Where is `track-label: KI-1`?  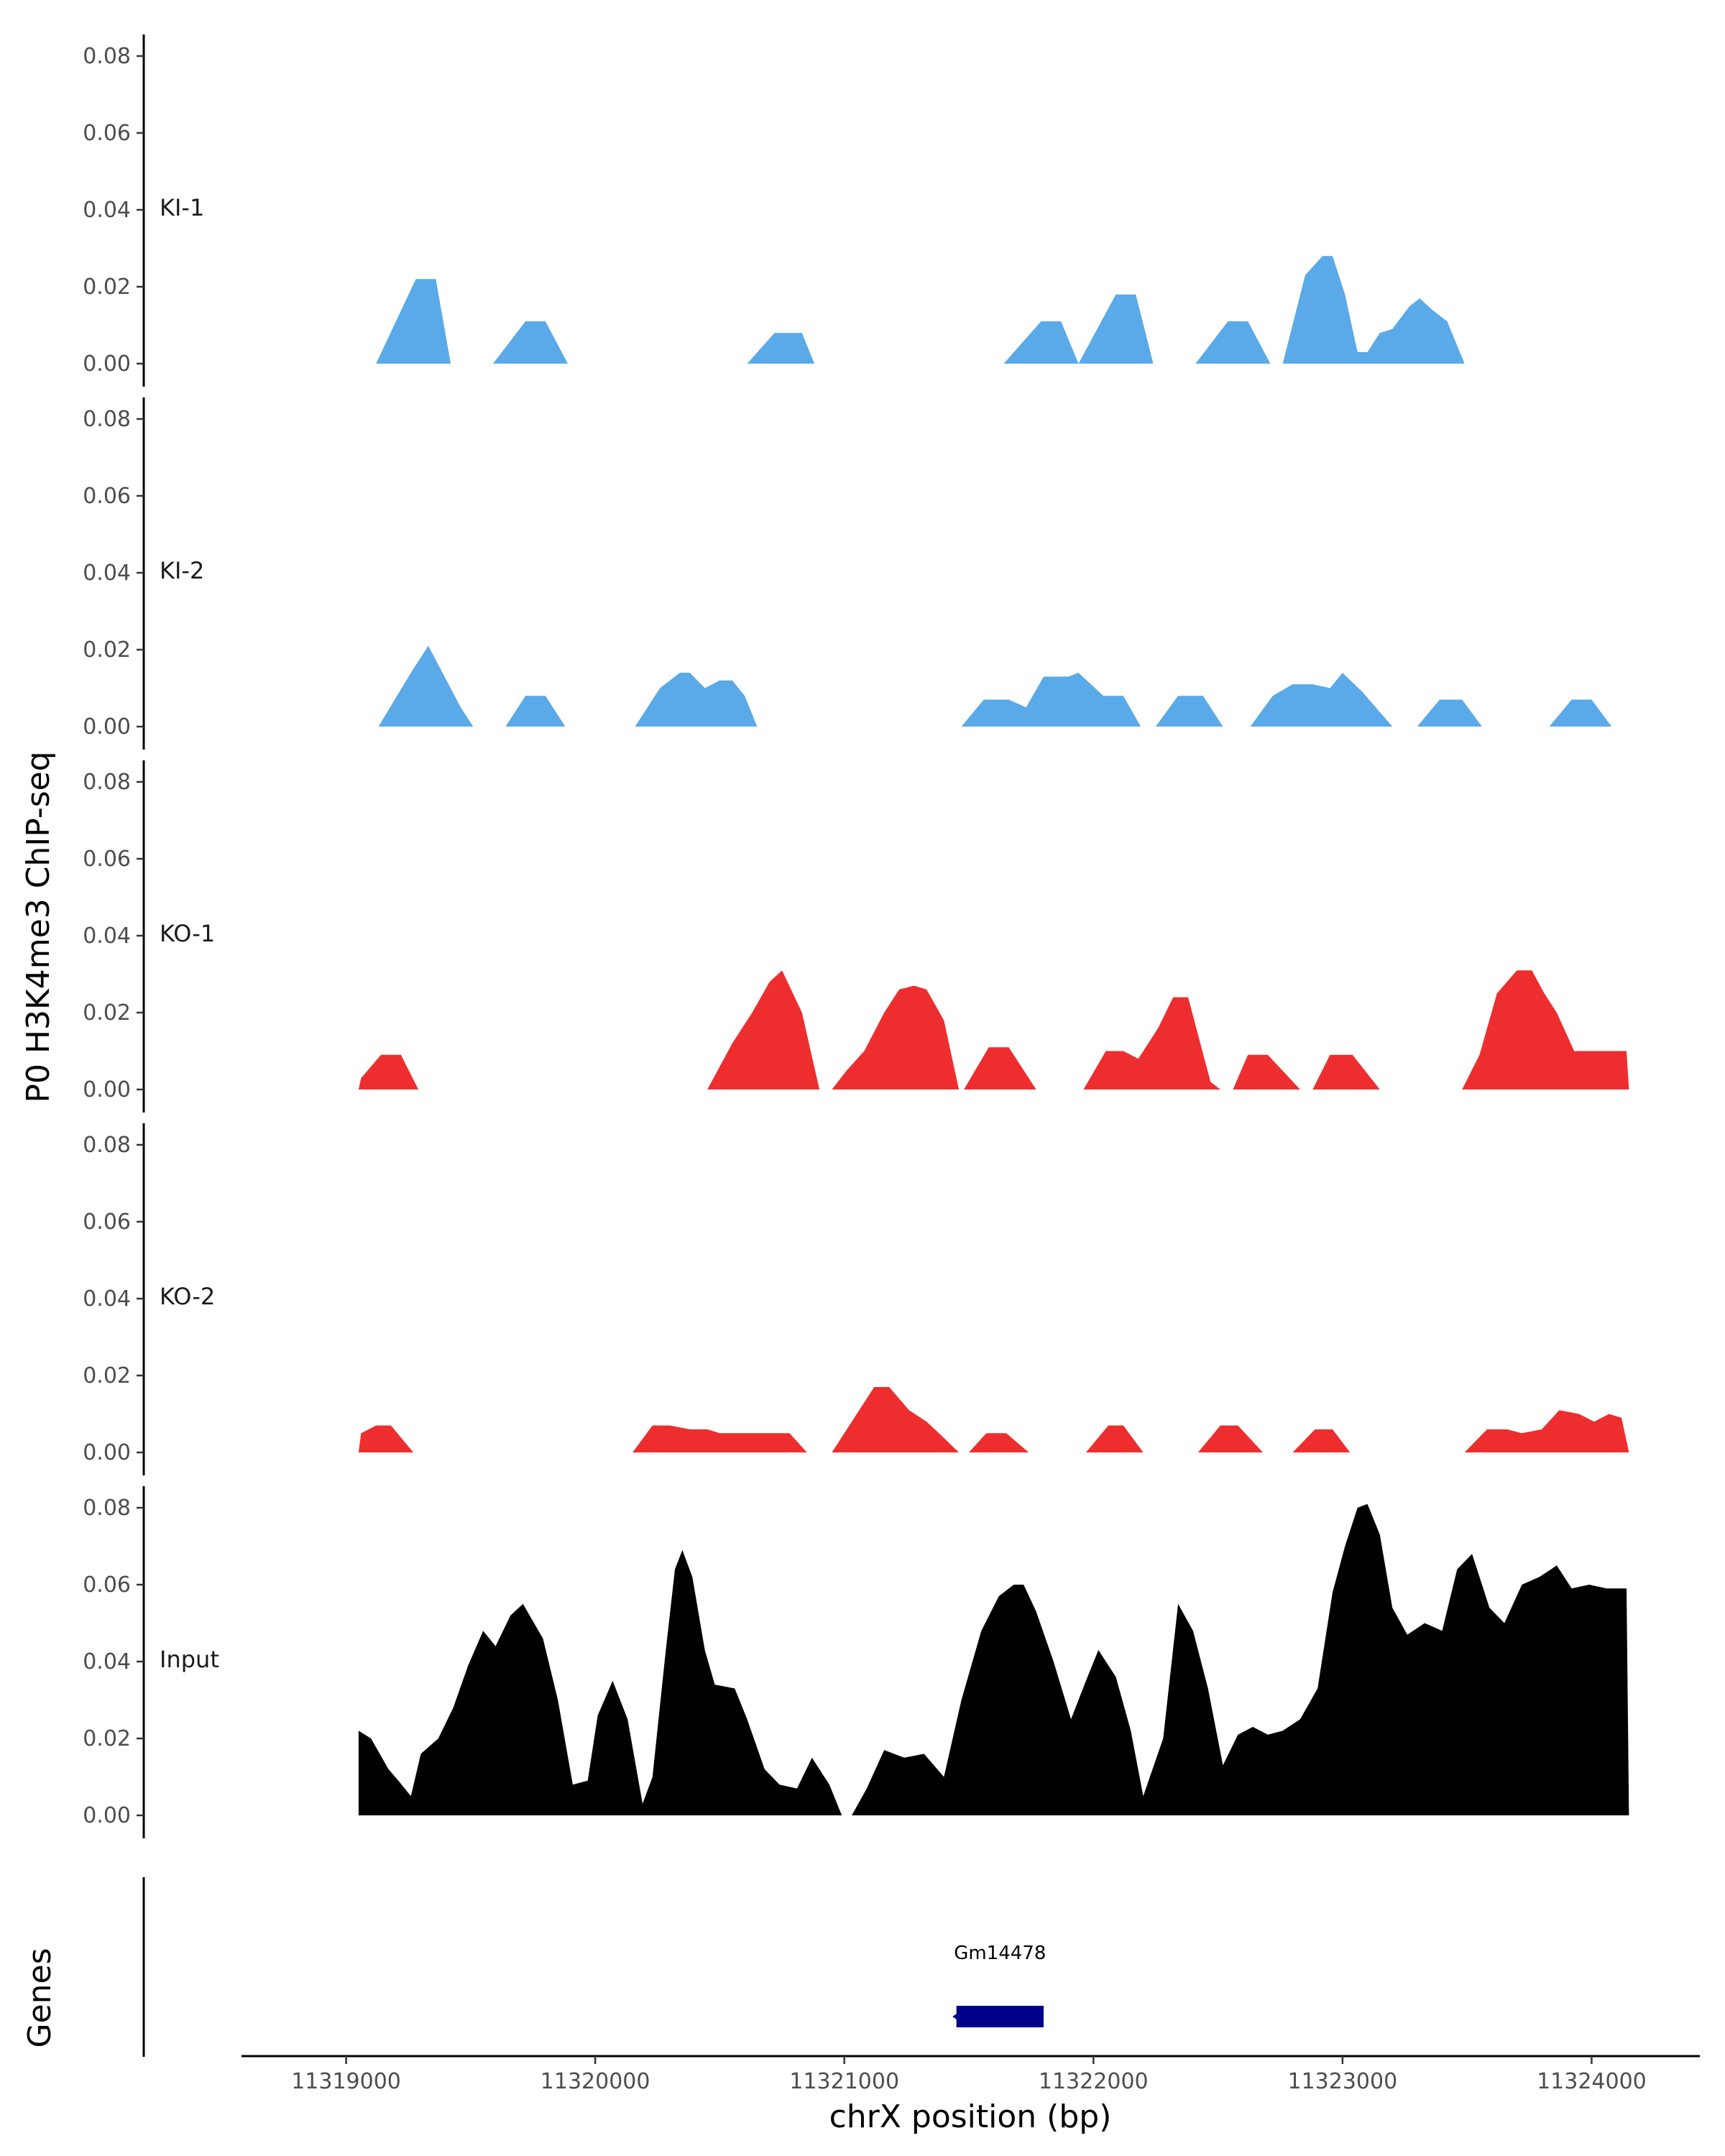 track-label: KI-1 is located at coordinates (182, 208).